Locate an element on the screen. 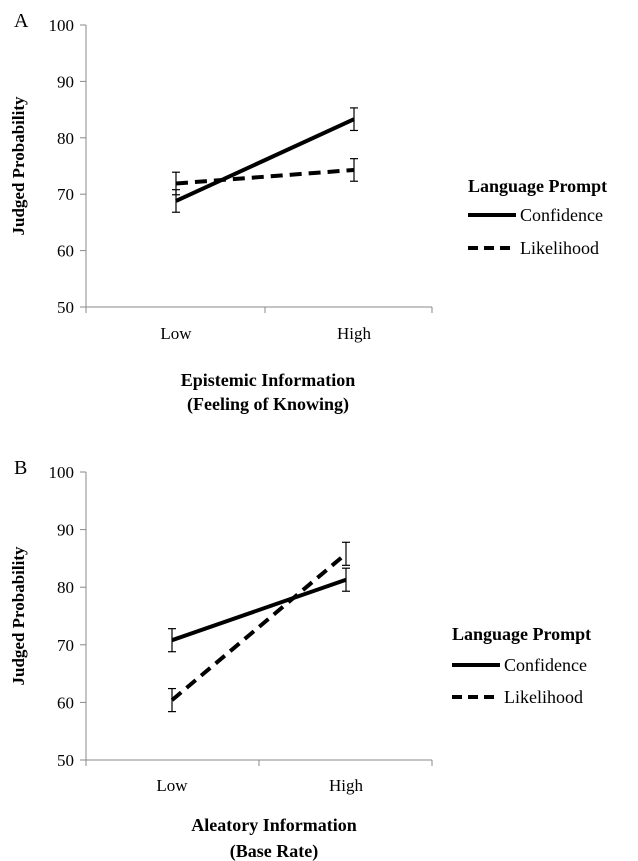 This screenshot has height=861, width=638. series-likelihood is located at coordinates (259, 626).